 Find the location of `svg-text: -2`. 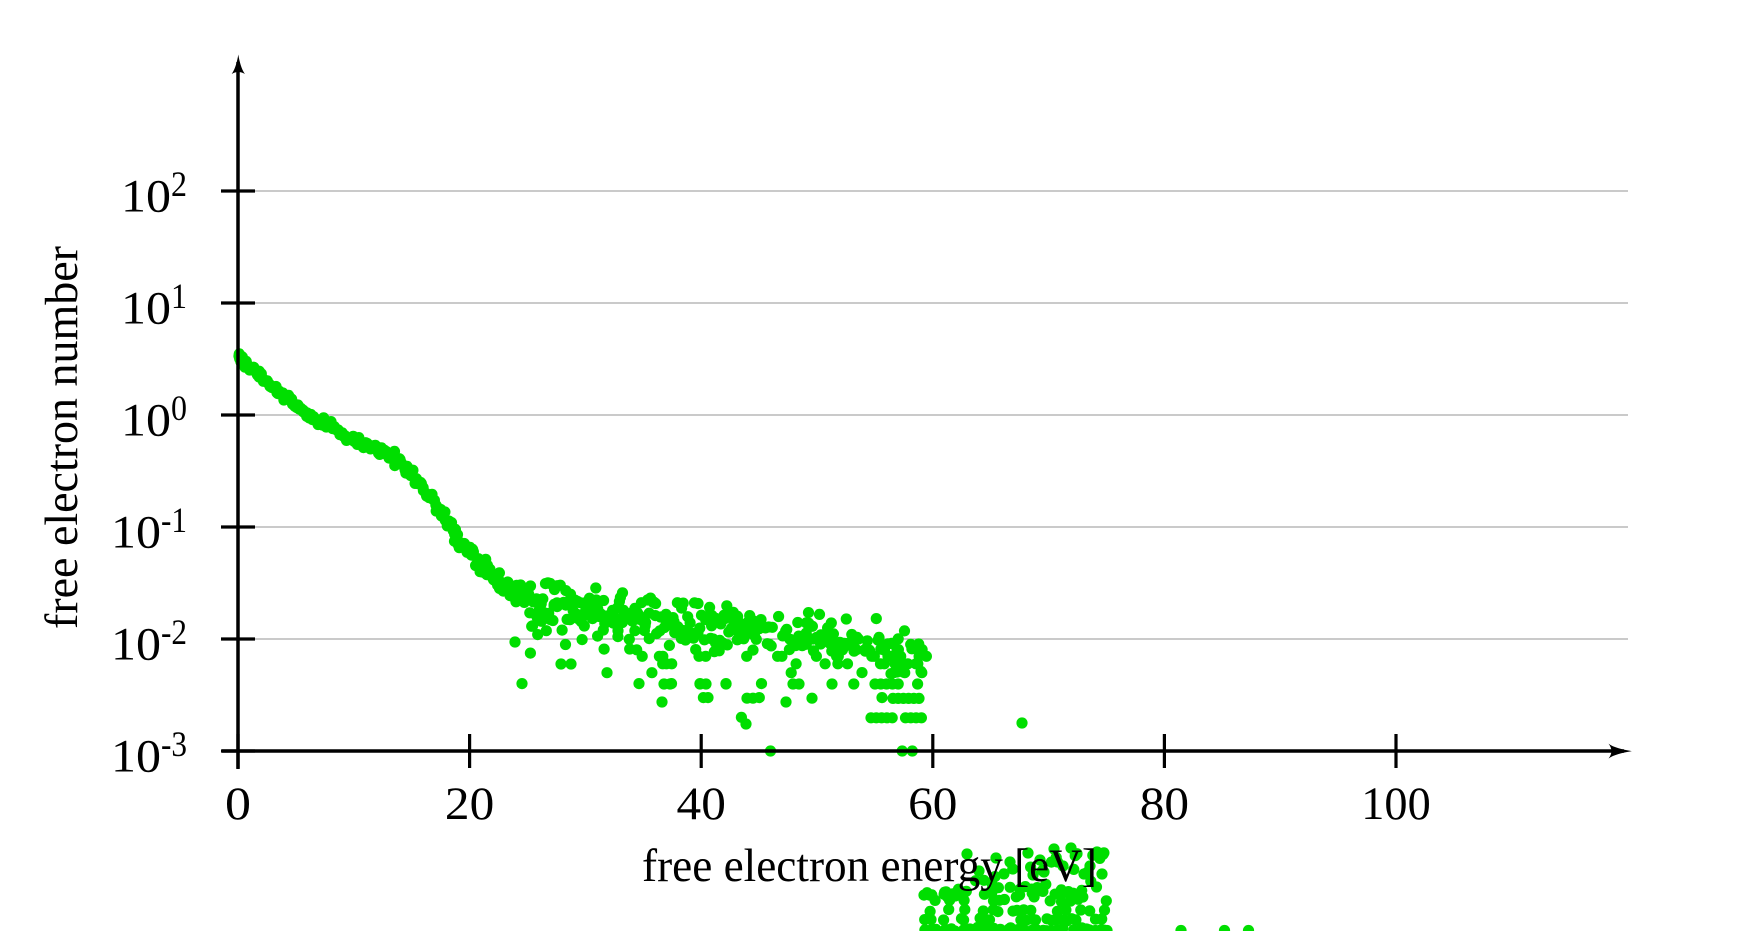

svg-text: -2 is located at coordinates (174, 632).